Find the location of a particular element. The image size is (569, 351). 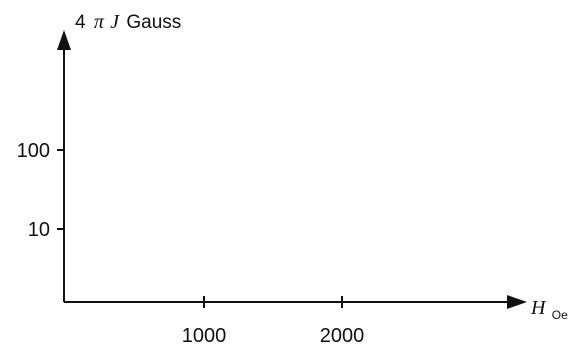

y-ticks: 10 100 is located at coordinates (41, 190).